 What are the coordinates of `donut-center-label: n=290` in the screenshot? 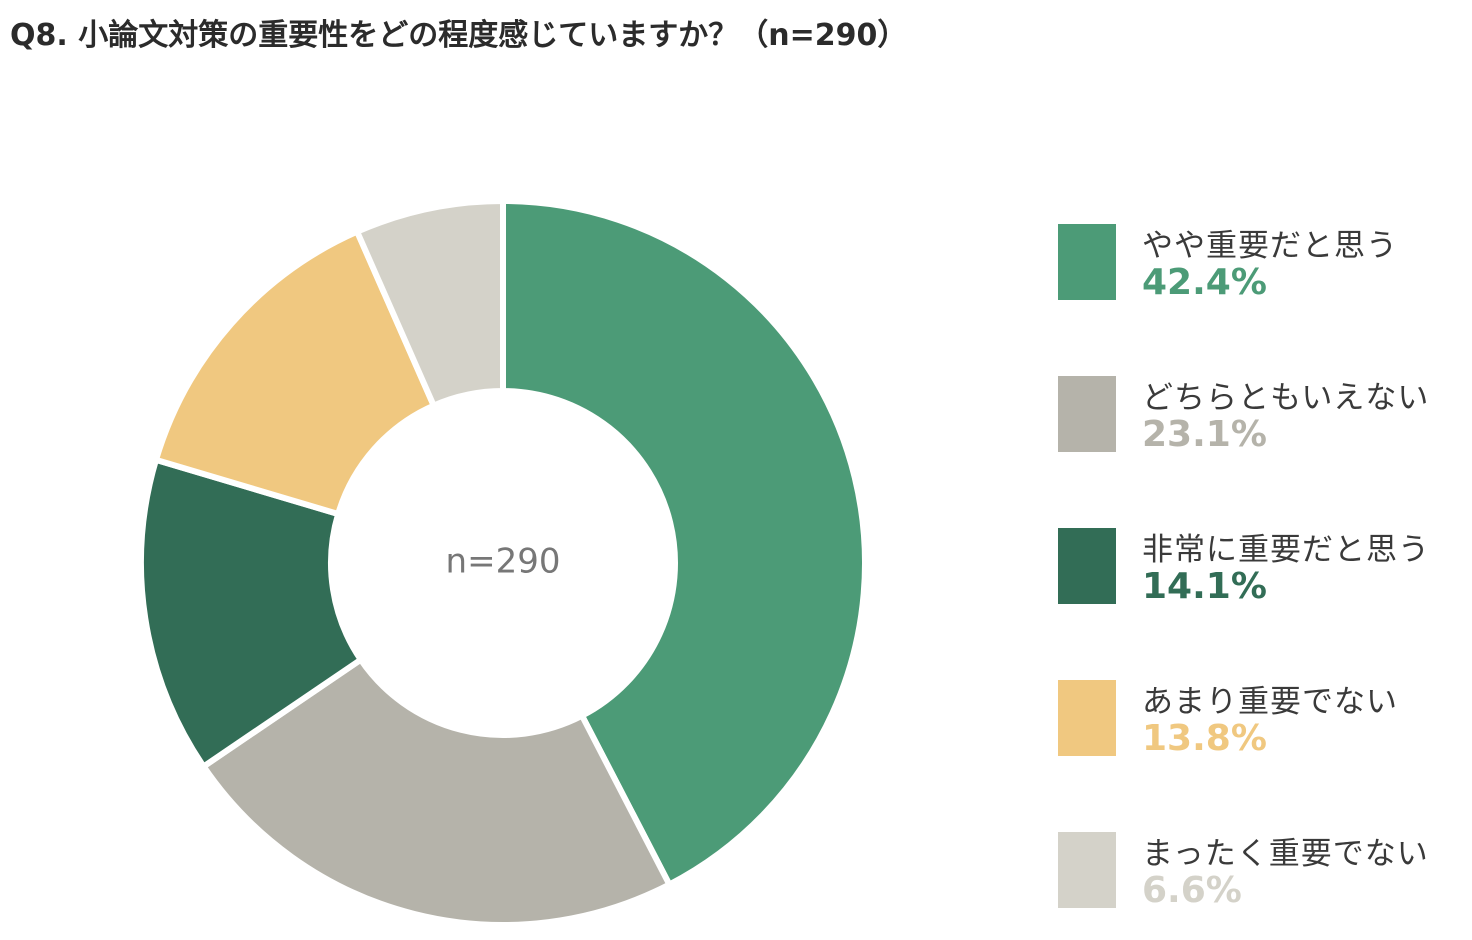 It's located at (503, 562).